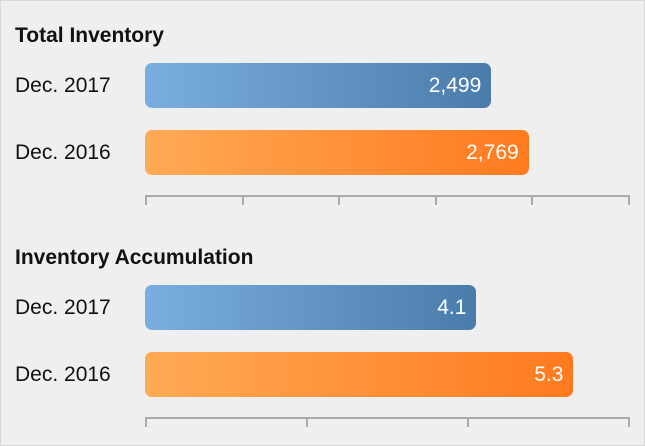  What do you see at coordinates (318, 85) in the screenshot?
I see `bar-dec-2017: 2,499` at bounding box center [318, 85].